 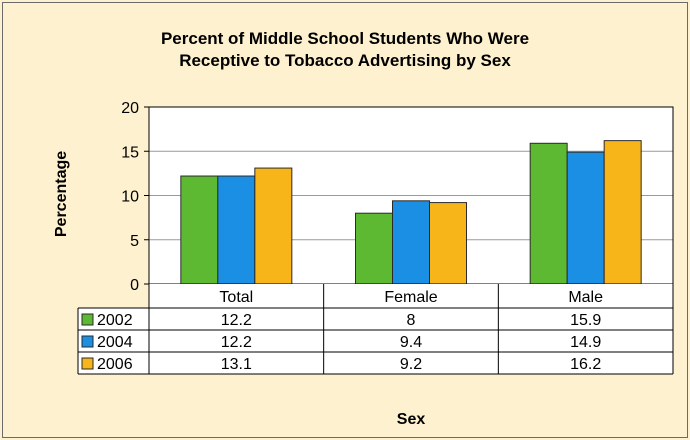 I want to click on y-tick-label: 5, so click(x=134, y=241).